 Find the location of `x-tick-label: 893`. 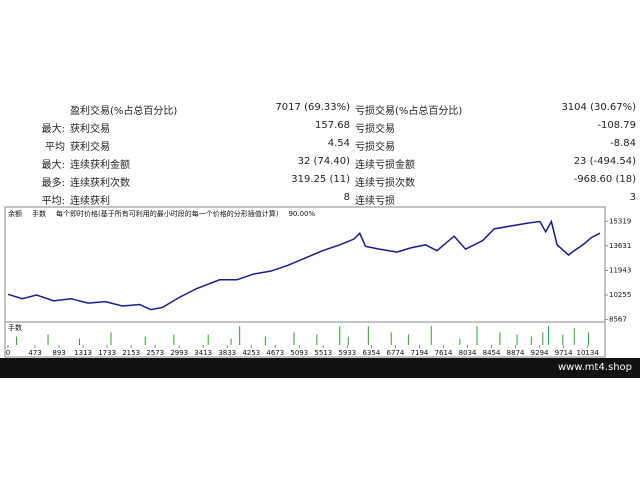

x-tick-label: 893 is located at coordinates (58, 353).